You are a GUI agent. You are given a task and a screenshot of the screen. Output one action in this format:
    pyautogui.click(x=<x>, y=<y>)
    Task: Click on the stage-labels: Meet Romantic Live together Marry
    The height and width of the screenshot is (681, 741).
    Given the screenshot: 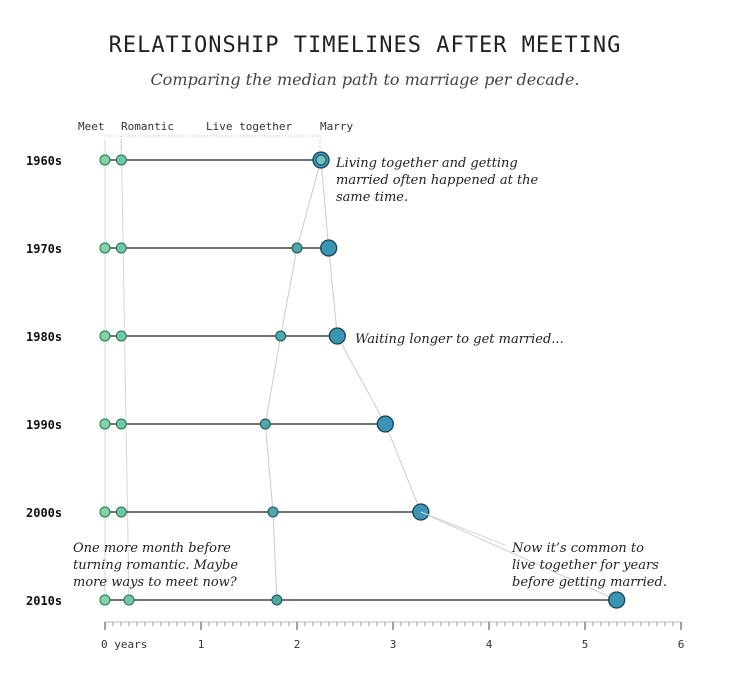 What is the action you would take?
    pyautogui.click(x=215, y=135)
    